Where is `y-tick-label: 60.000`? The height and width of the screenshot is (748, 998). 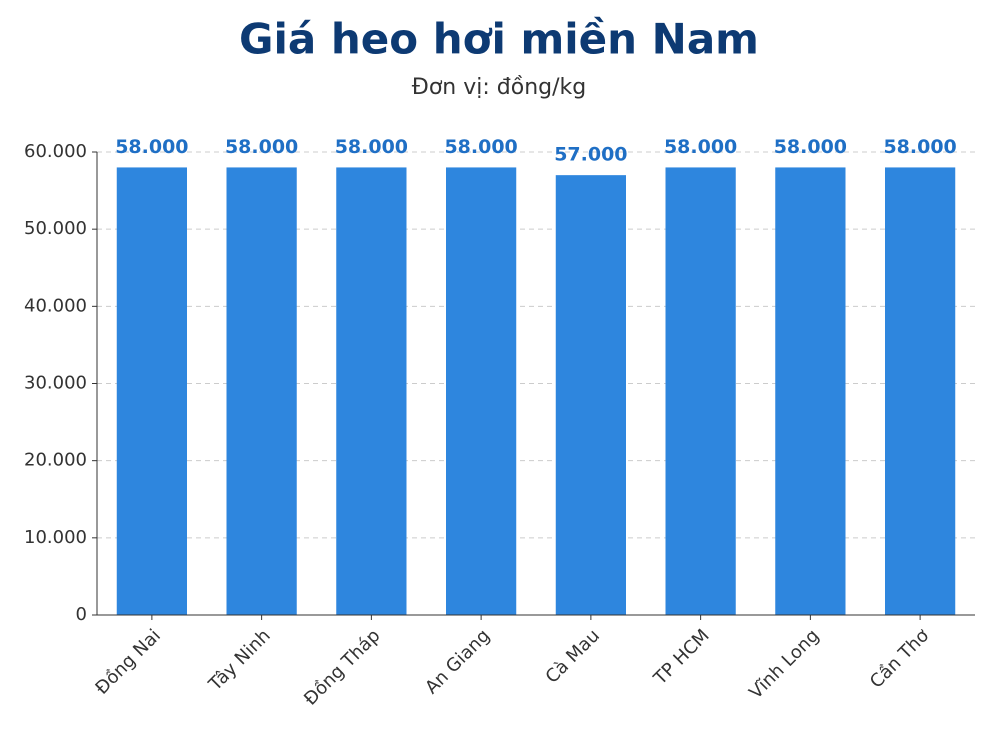 y-tick-label: 60.000 is located at coordinates (55, 151).